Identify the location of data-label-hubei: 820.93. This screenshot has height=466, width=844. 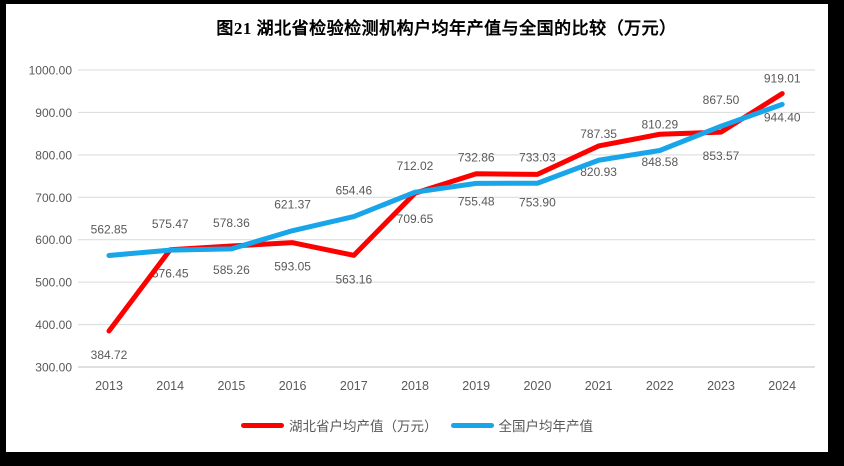
(598, 172).